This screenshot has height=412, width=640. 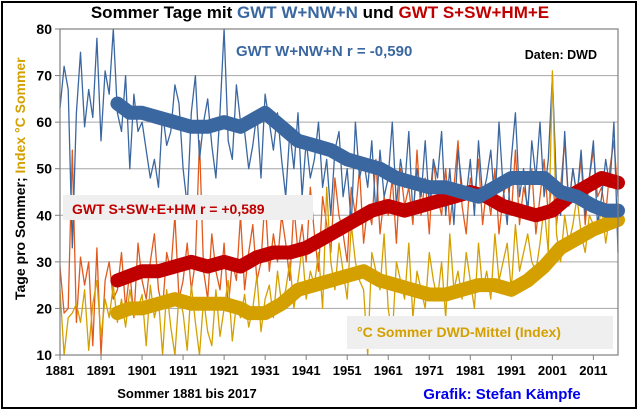 What do you see at coordinates (552, 370) in the screenshot?
I see `x-tick-label: 2001` at bounding box center [552, 370].